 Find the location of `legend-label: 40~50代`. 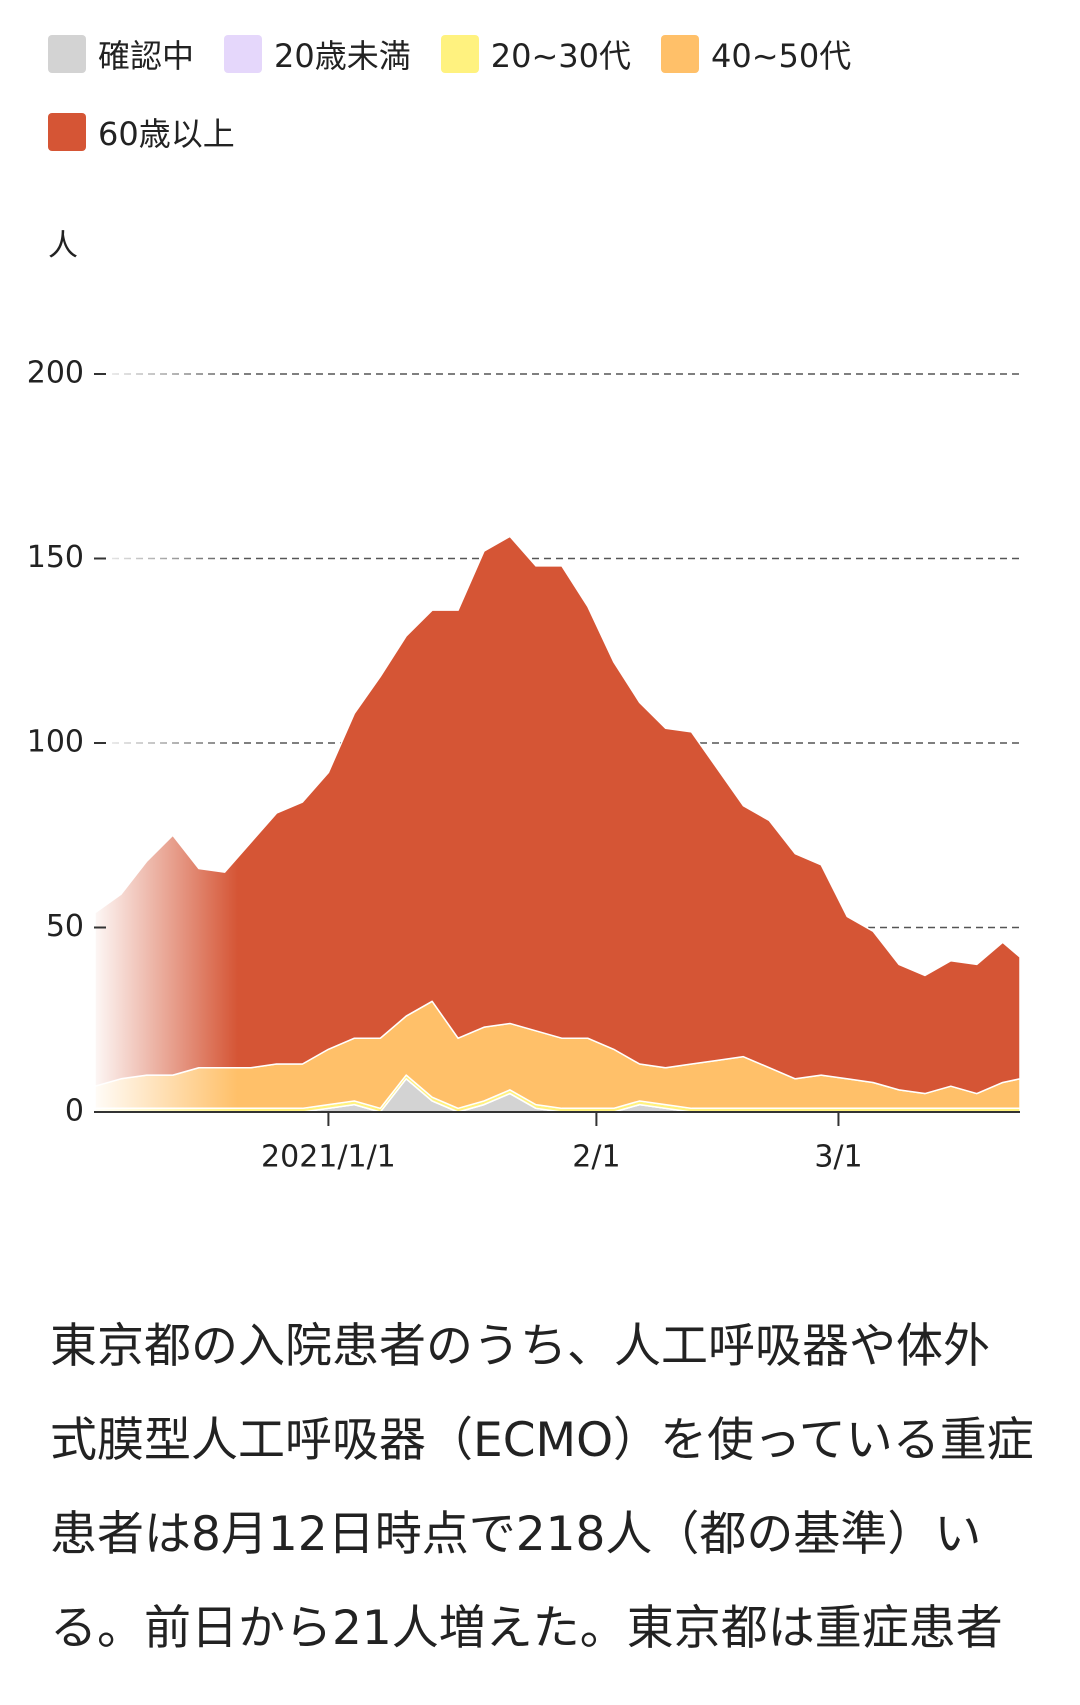

legend-label: 40~50代 is located at coordinates (781, 56).